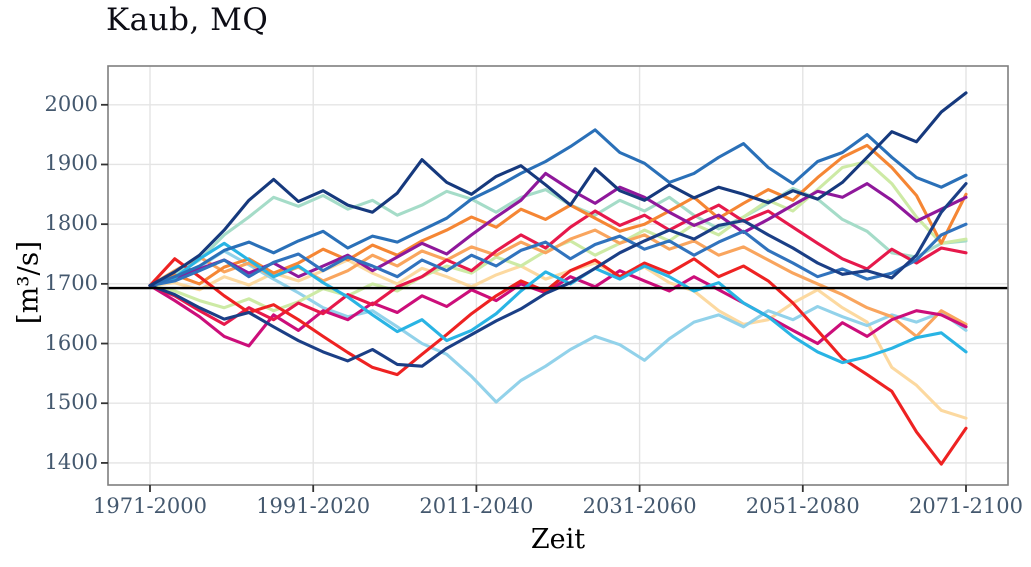 The width and height of the screenshot is (1031, 567). What do you see at coordinates (71, 402) in the screenshot?
I see `y-tick-label-1500: 1500` at bounding box center [71, 402].